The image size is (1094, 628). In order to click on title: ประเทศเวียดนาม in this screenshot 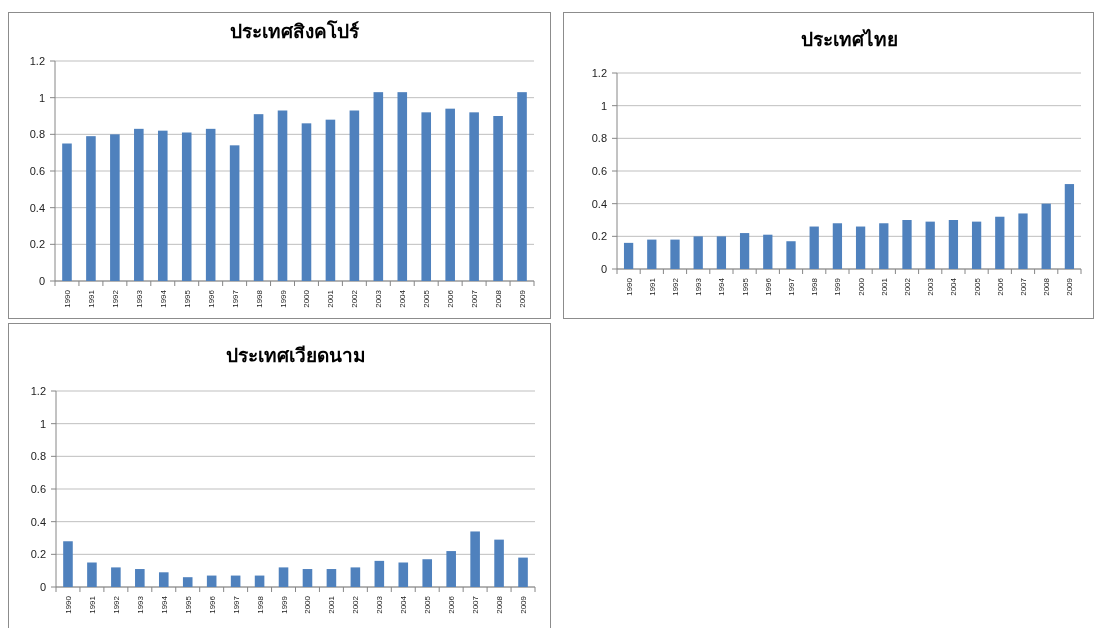, I will do `click(295, 355)`.